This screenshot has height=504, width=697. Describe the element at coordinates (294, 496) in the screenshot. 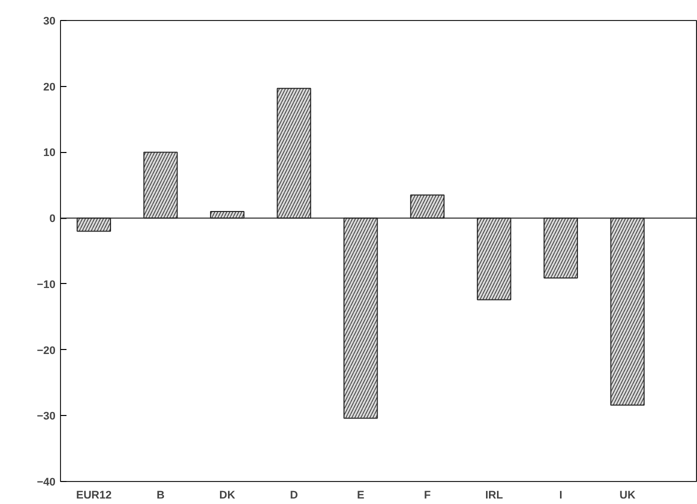

I see `x-tick-label: D` at that location.